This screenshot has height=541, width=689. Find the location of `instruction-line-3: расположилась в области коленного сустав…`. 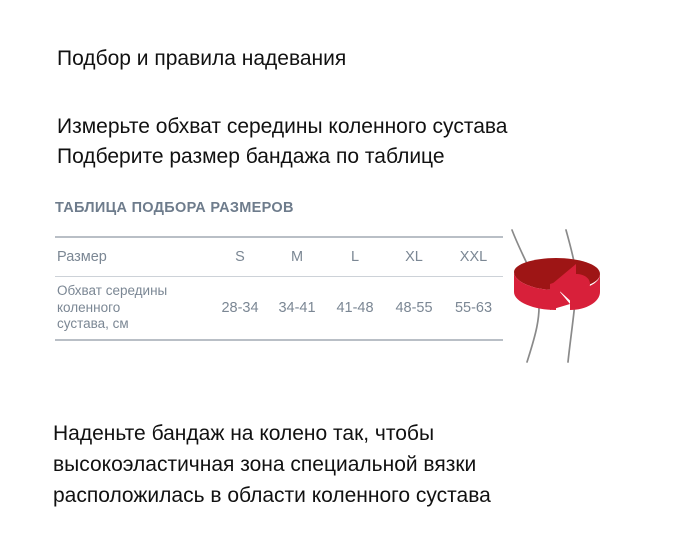

instruction-line-3: расположилась в области коленного сустав… is located at coordinates (272, 495).